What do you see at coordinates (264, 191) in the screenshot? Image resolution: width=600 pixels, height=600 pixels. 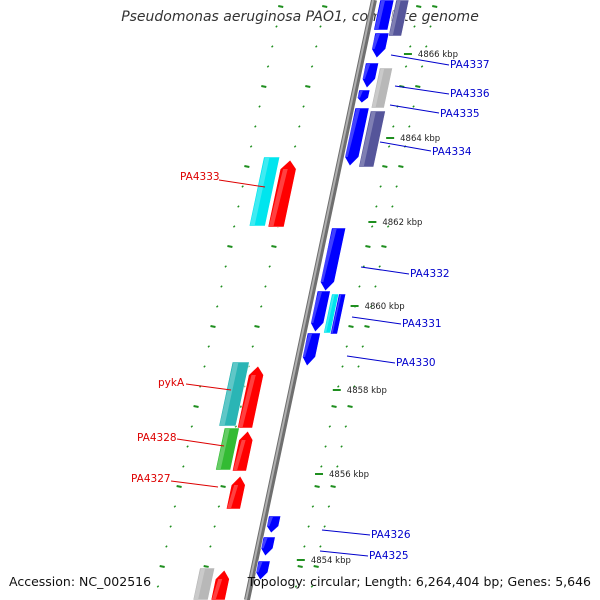 I see `gene-pa4333-cyan` at bounding box center [264, 191].